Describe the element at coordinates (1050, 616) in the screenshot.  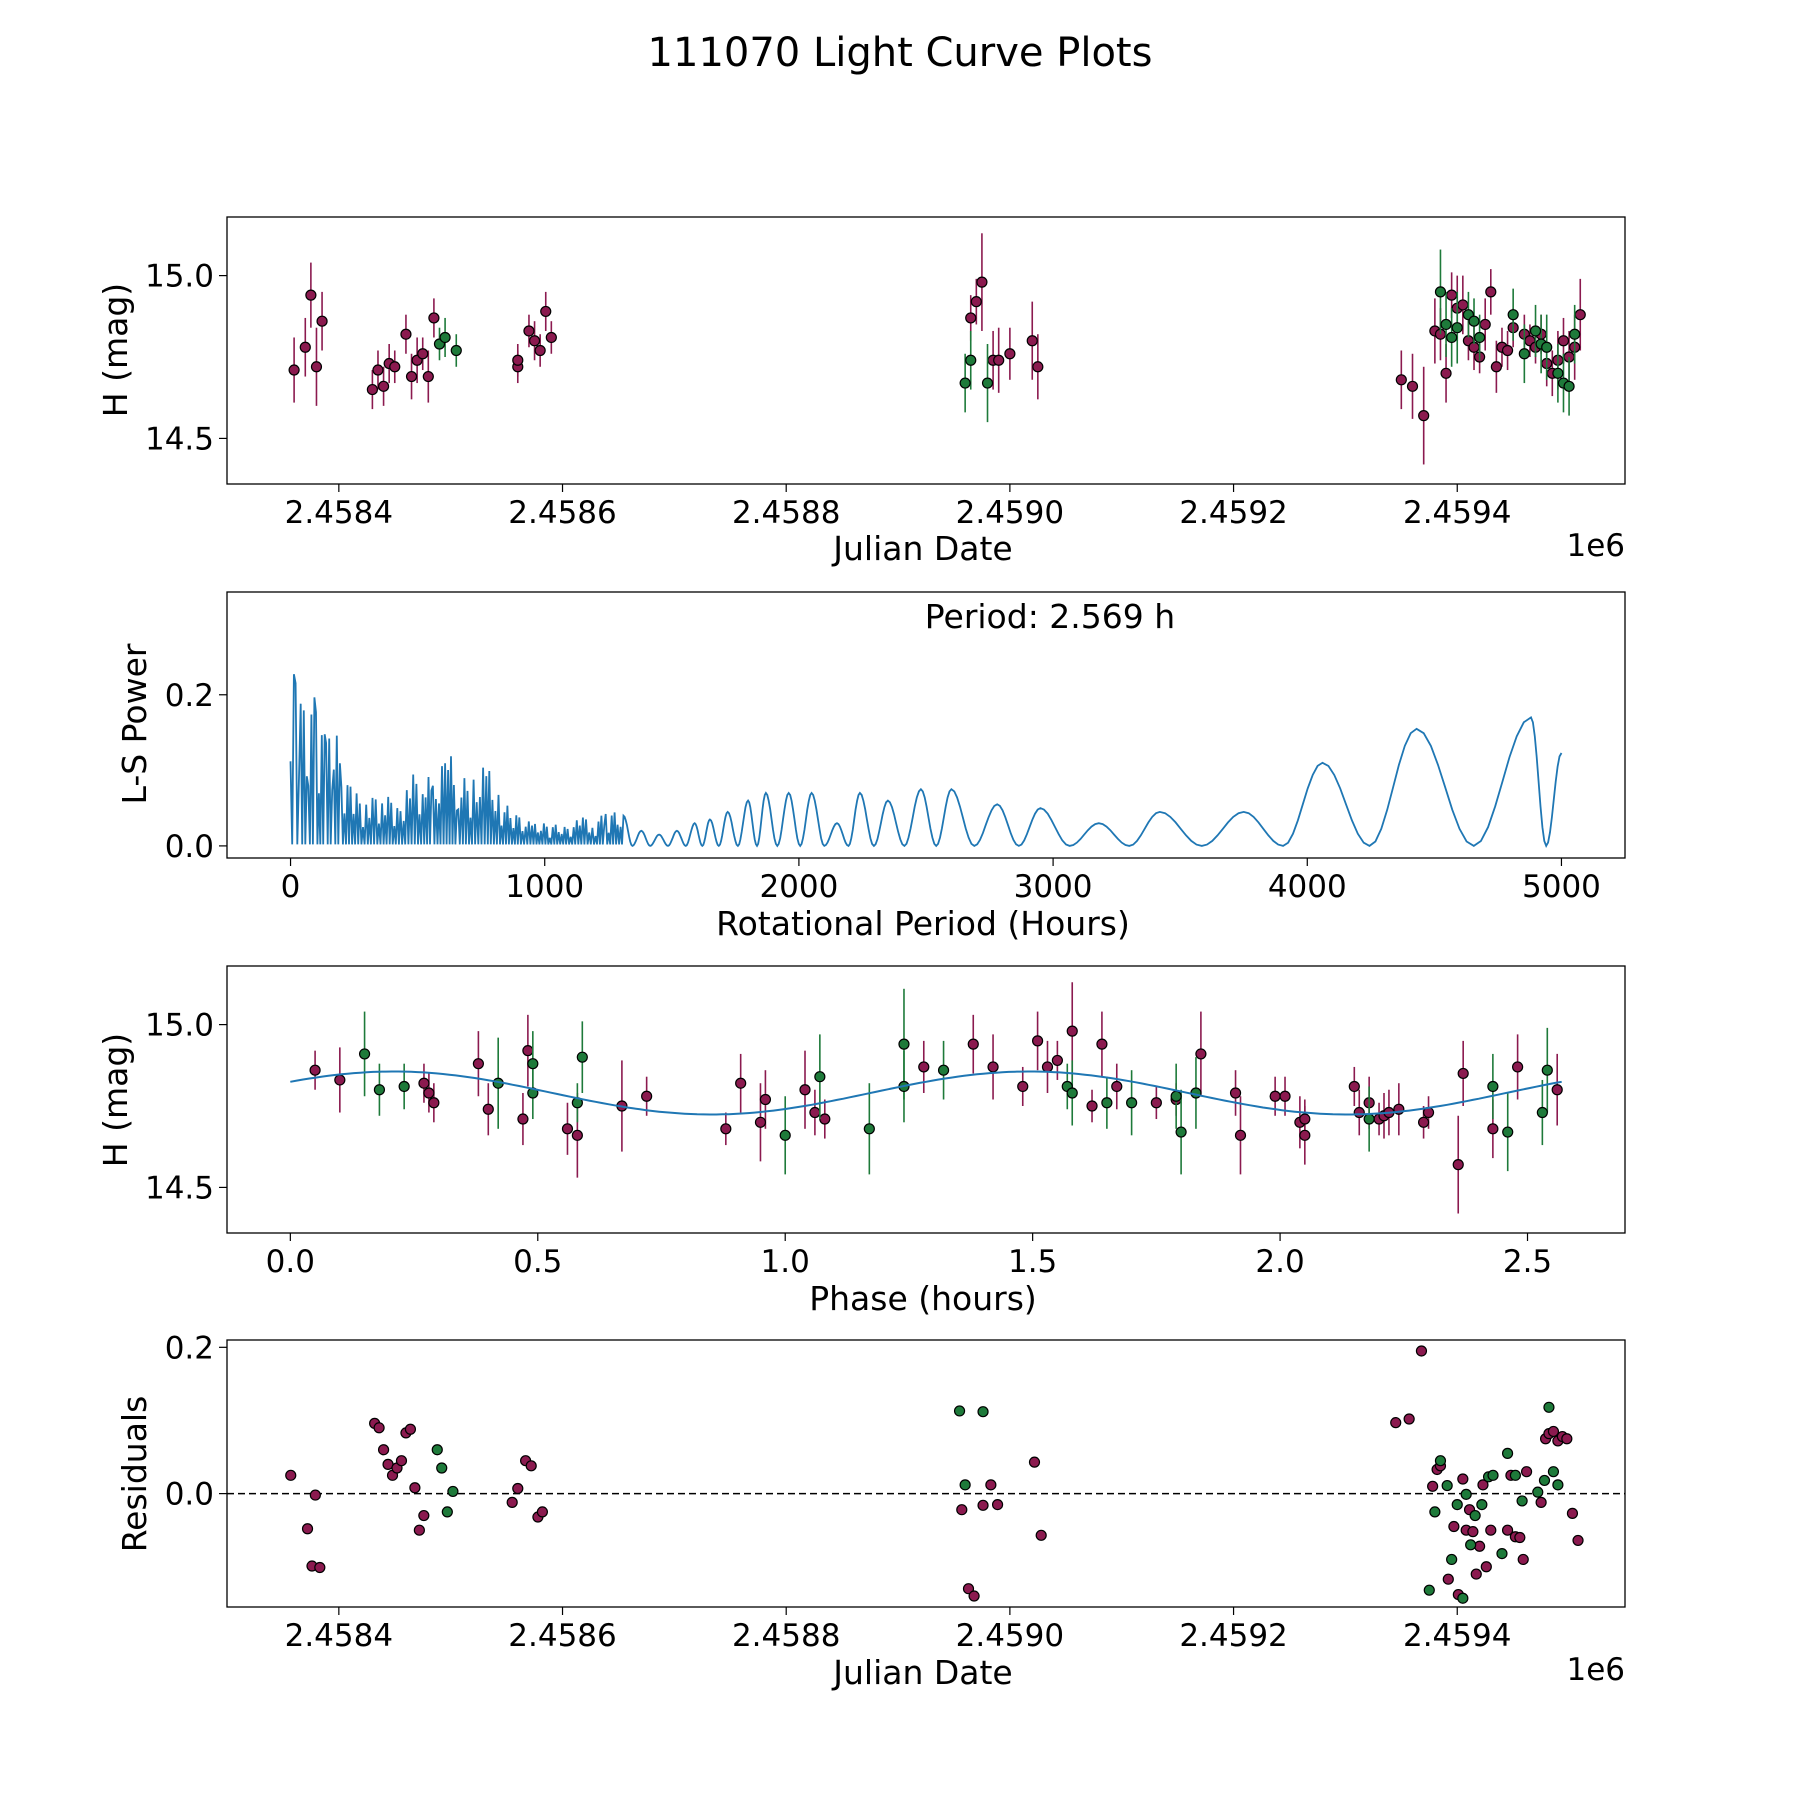
I see `period-annotation: Period: 2.569 h` at that location.